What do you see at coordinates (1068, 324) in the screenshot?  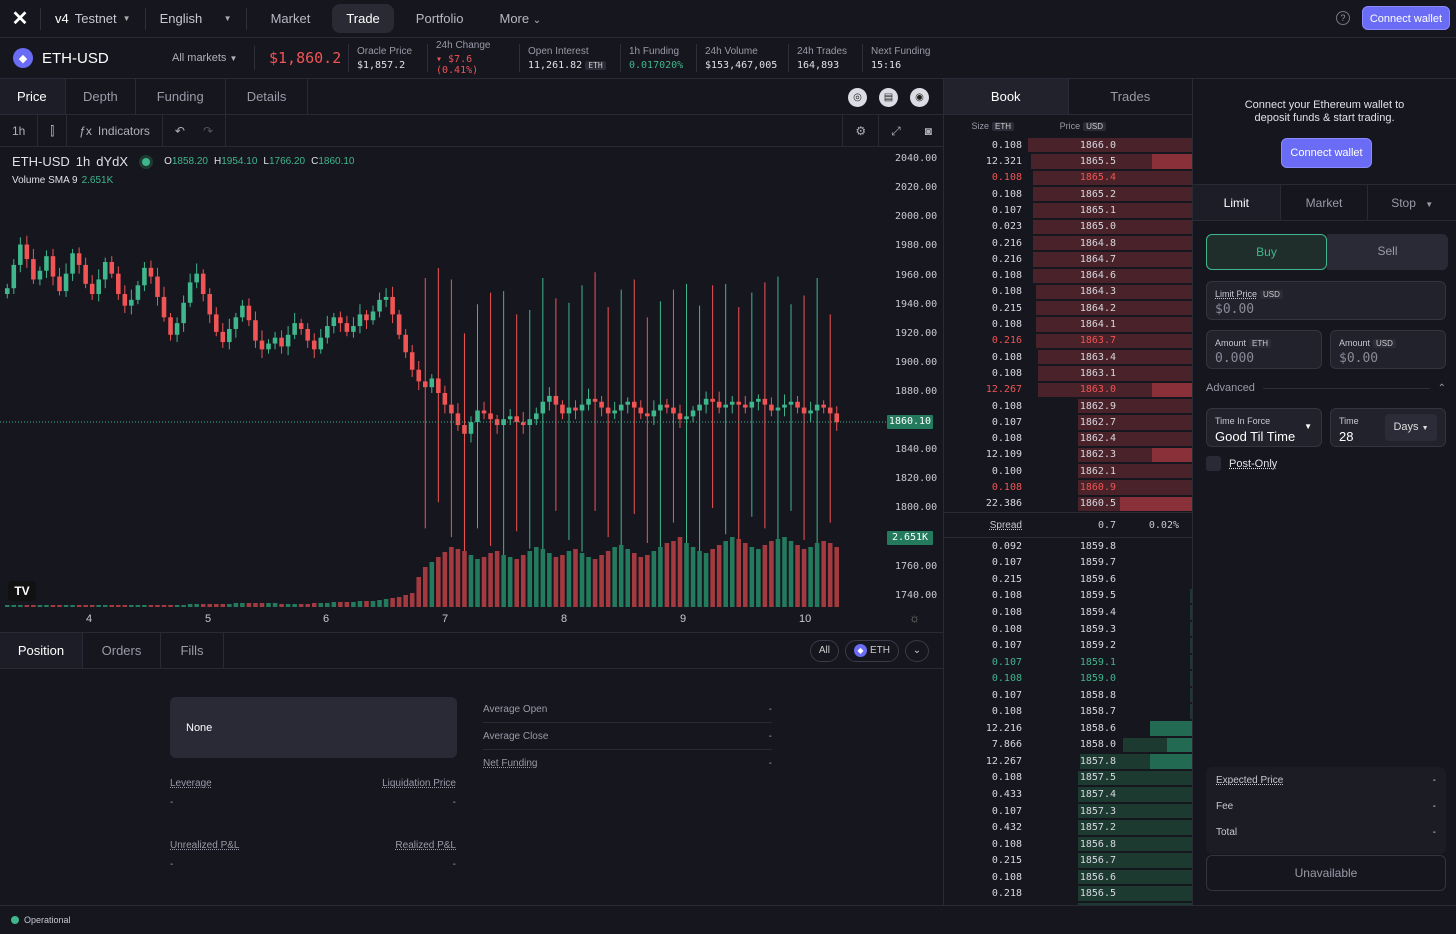 I see `ask-row: 0.108 1864.1` at bounding box center [1068, 324].